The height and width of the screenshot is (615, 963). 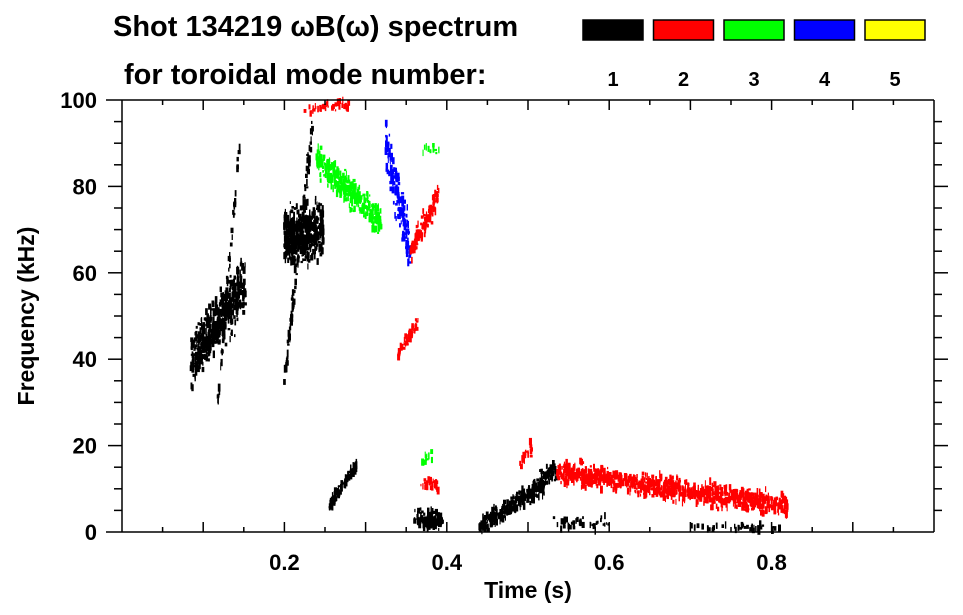 I want to click on chart-title-line2: for toroidal mode number:, so click(x=305, y=75).